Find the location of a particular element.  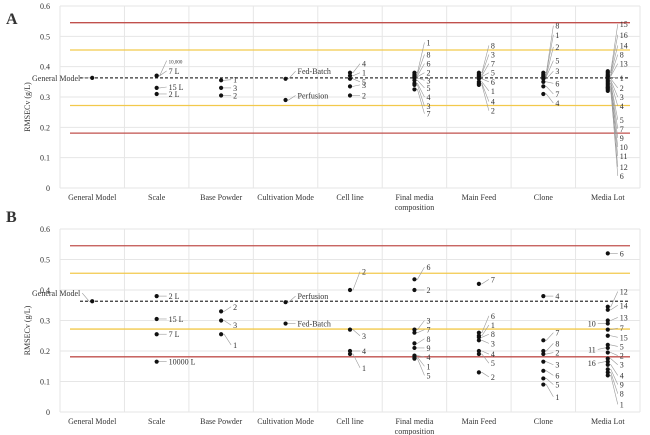

x-category-label: Final media is located at coordinates (414, 197).